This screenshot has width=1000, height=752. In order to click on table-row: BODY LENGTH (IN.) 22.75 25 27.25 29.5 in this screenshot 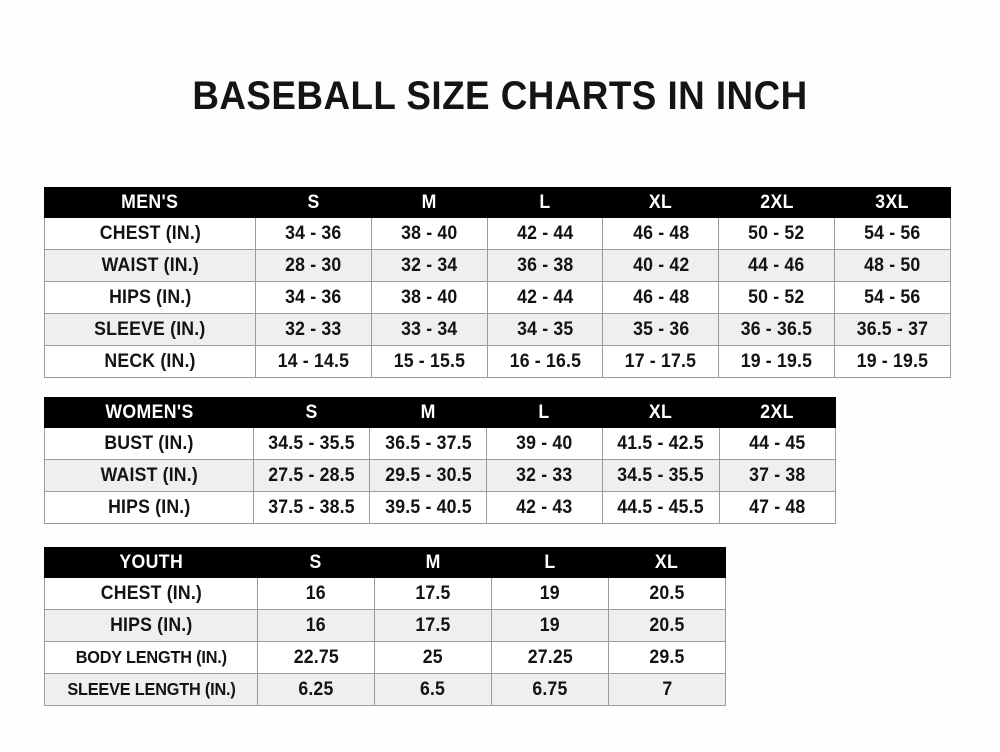, I will do `click(385, 657)`.